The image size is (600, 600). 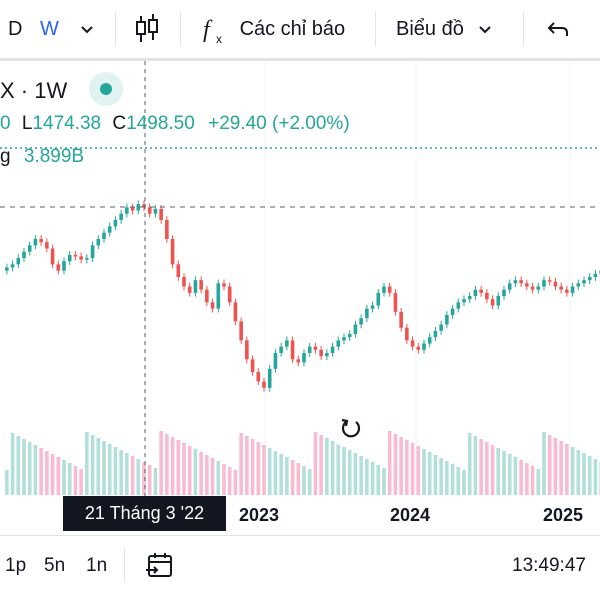 I want to click on chart-type-button: Biểu đồ, so click(x=445, y=29).